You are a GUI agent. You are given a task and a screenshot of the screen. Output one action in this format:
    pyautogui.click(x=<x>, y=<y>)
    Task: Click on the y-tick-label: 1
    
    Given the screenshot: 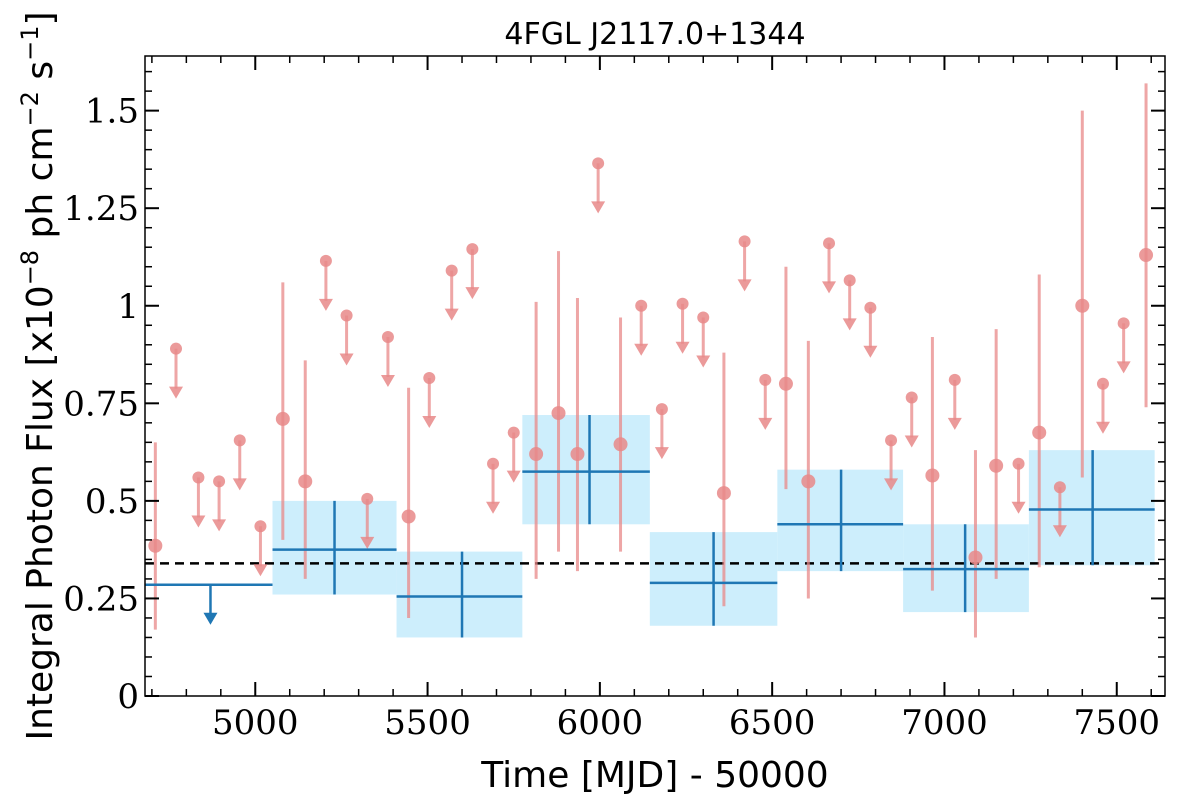 What is the action you would take?
    pyautogui.click(x=128, y=307)
    